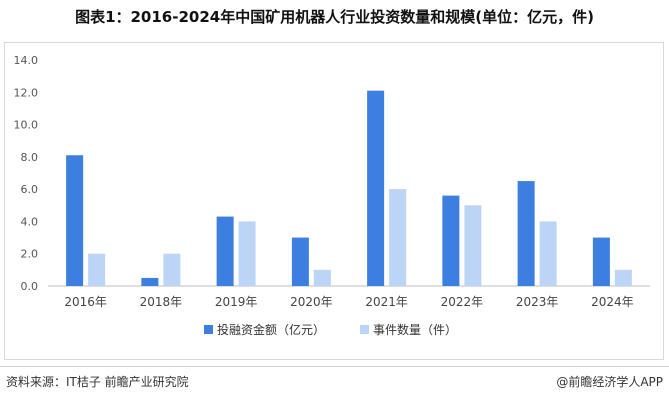 The width and height of the screenshot is (669, 401). Describe the element at coordinates (609, 382) in the screenshot. I see `brand-credit: @前瞻经济学人APP` at that location.